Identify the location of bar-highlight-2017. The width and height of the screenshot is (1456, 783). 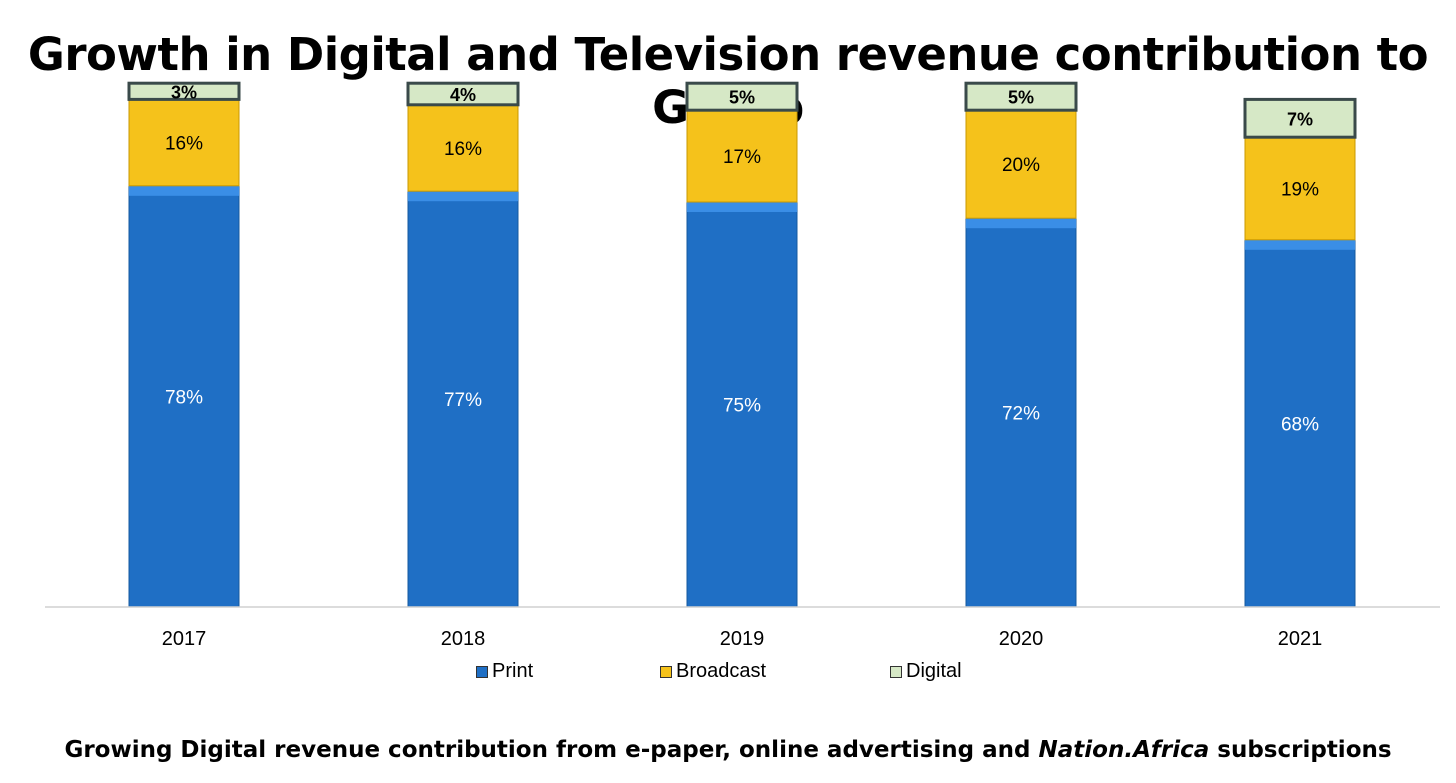
(184, 190).